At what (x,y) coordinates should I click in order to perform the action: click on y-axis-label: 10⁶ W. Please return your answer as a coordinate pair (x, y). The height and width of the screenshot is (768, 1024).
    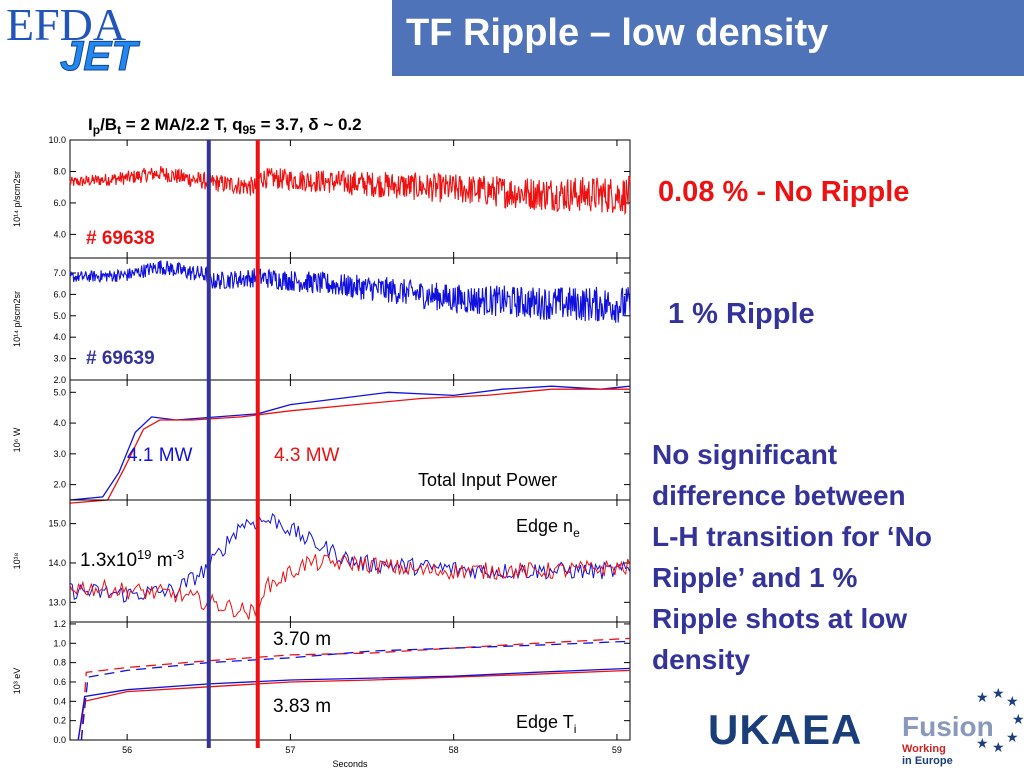
    Looking at the image, I should click on (17, 439).